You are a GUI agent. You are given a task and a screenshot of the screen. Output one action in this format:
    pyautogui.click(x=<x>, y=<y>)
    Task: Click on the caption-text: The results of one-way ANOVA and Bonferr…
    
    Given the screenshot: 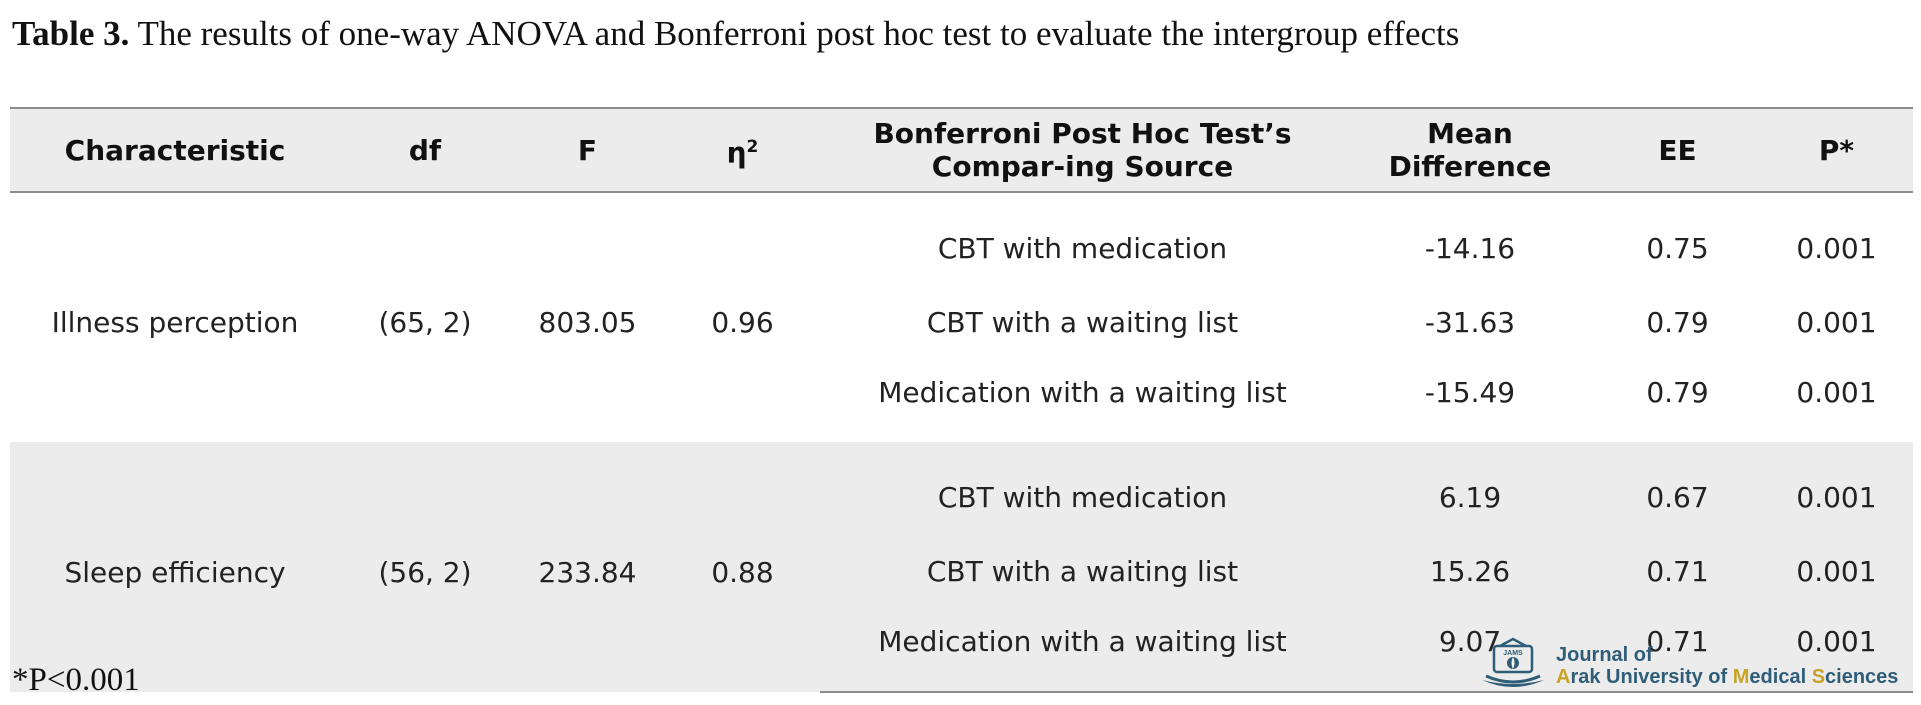 What is the action you would take?
    pyautogui.click(x=794, y=33)
    